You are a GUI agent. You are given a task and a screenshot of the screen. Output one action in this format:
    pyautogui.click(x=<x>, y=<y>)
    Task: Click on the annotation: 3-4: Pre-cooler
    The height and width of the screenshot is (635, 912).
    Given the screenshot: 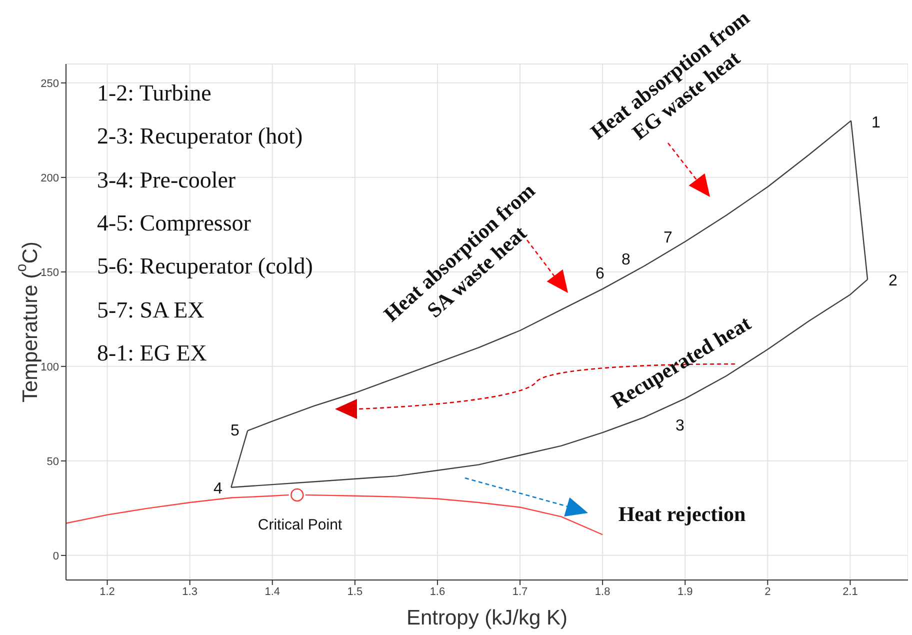 What is the action you would take?
    pyautogui.click(x=166, y=180)
    